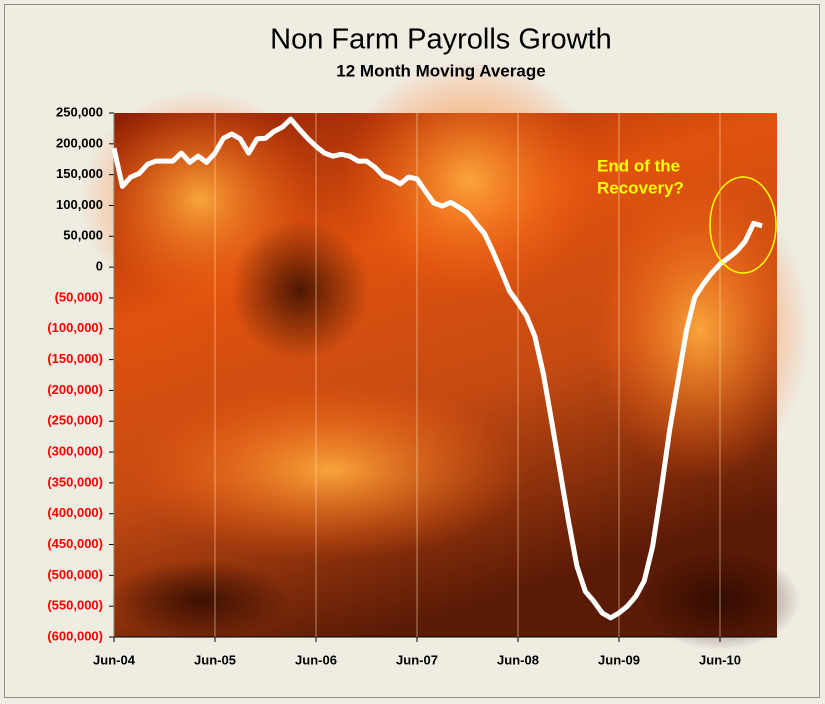 Image resolution: width=825 pixels, height=704 pixels. What do you see at coordinates (215, 659) in the screenshot?
I see `x-tick-label: Jun-05` at bounding box center [215, 659].